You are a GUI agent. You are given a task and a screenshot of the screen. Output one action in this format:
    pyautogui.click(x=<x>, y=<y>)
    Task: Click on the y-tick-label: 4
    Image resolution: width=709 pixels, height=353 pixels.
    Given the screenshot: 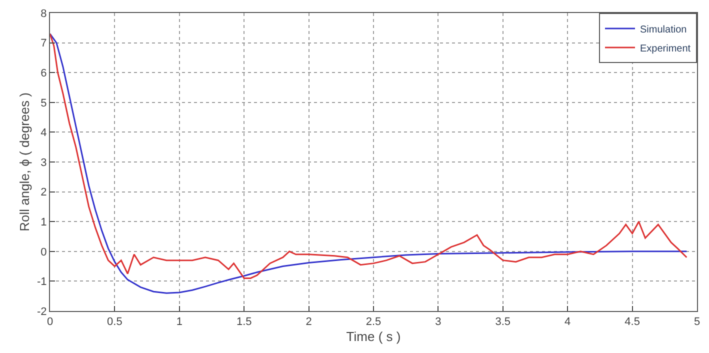 What is the action you would take?
    pyautogui.click(x=43, y=133)
    